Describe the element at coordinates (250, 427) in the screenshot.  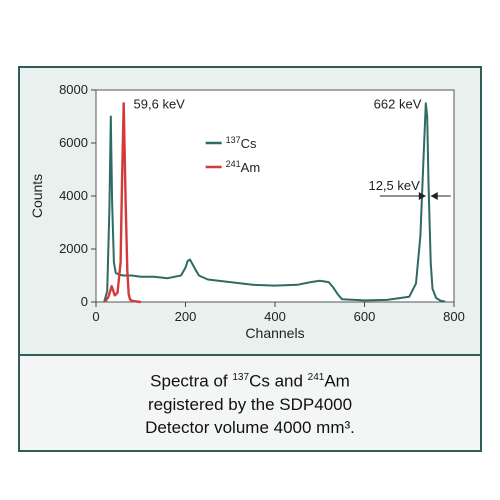
I see `caption-line-3: Detector volume 4000 mm³.` at that location.